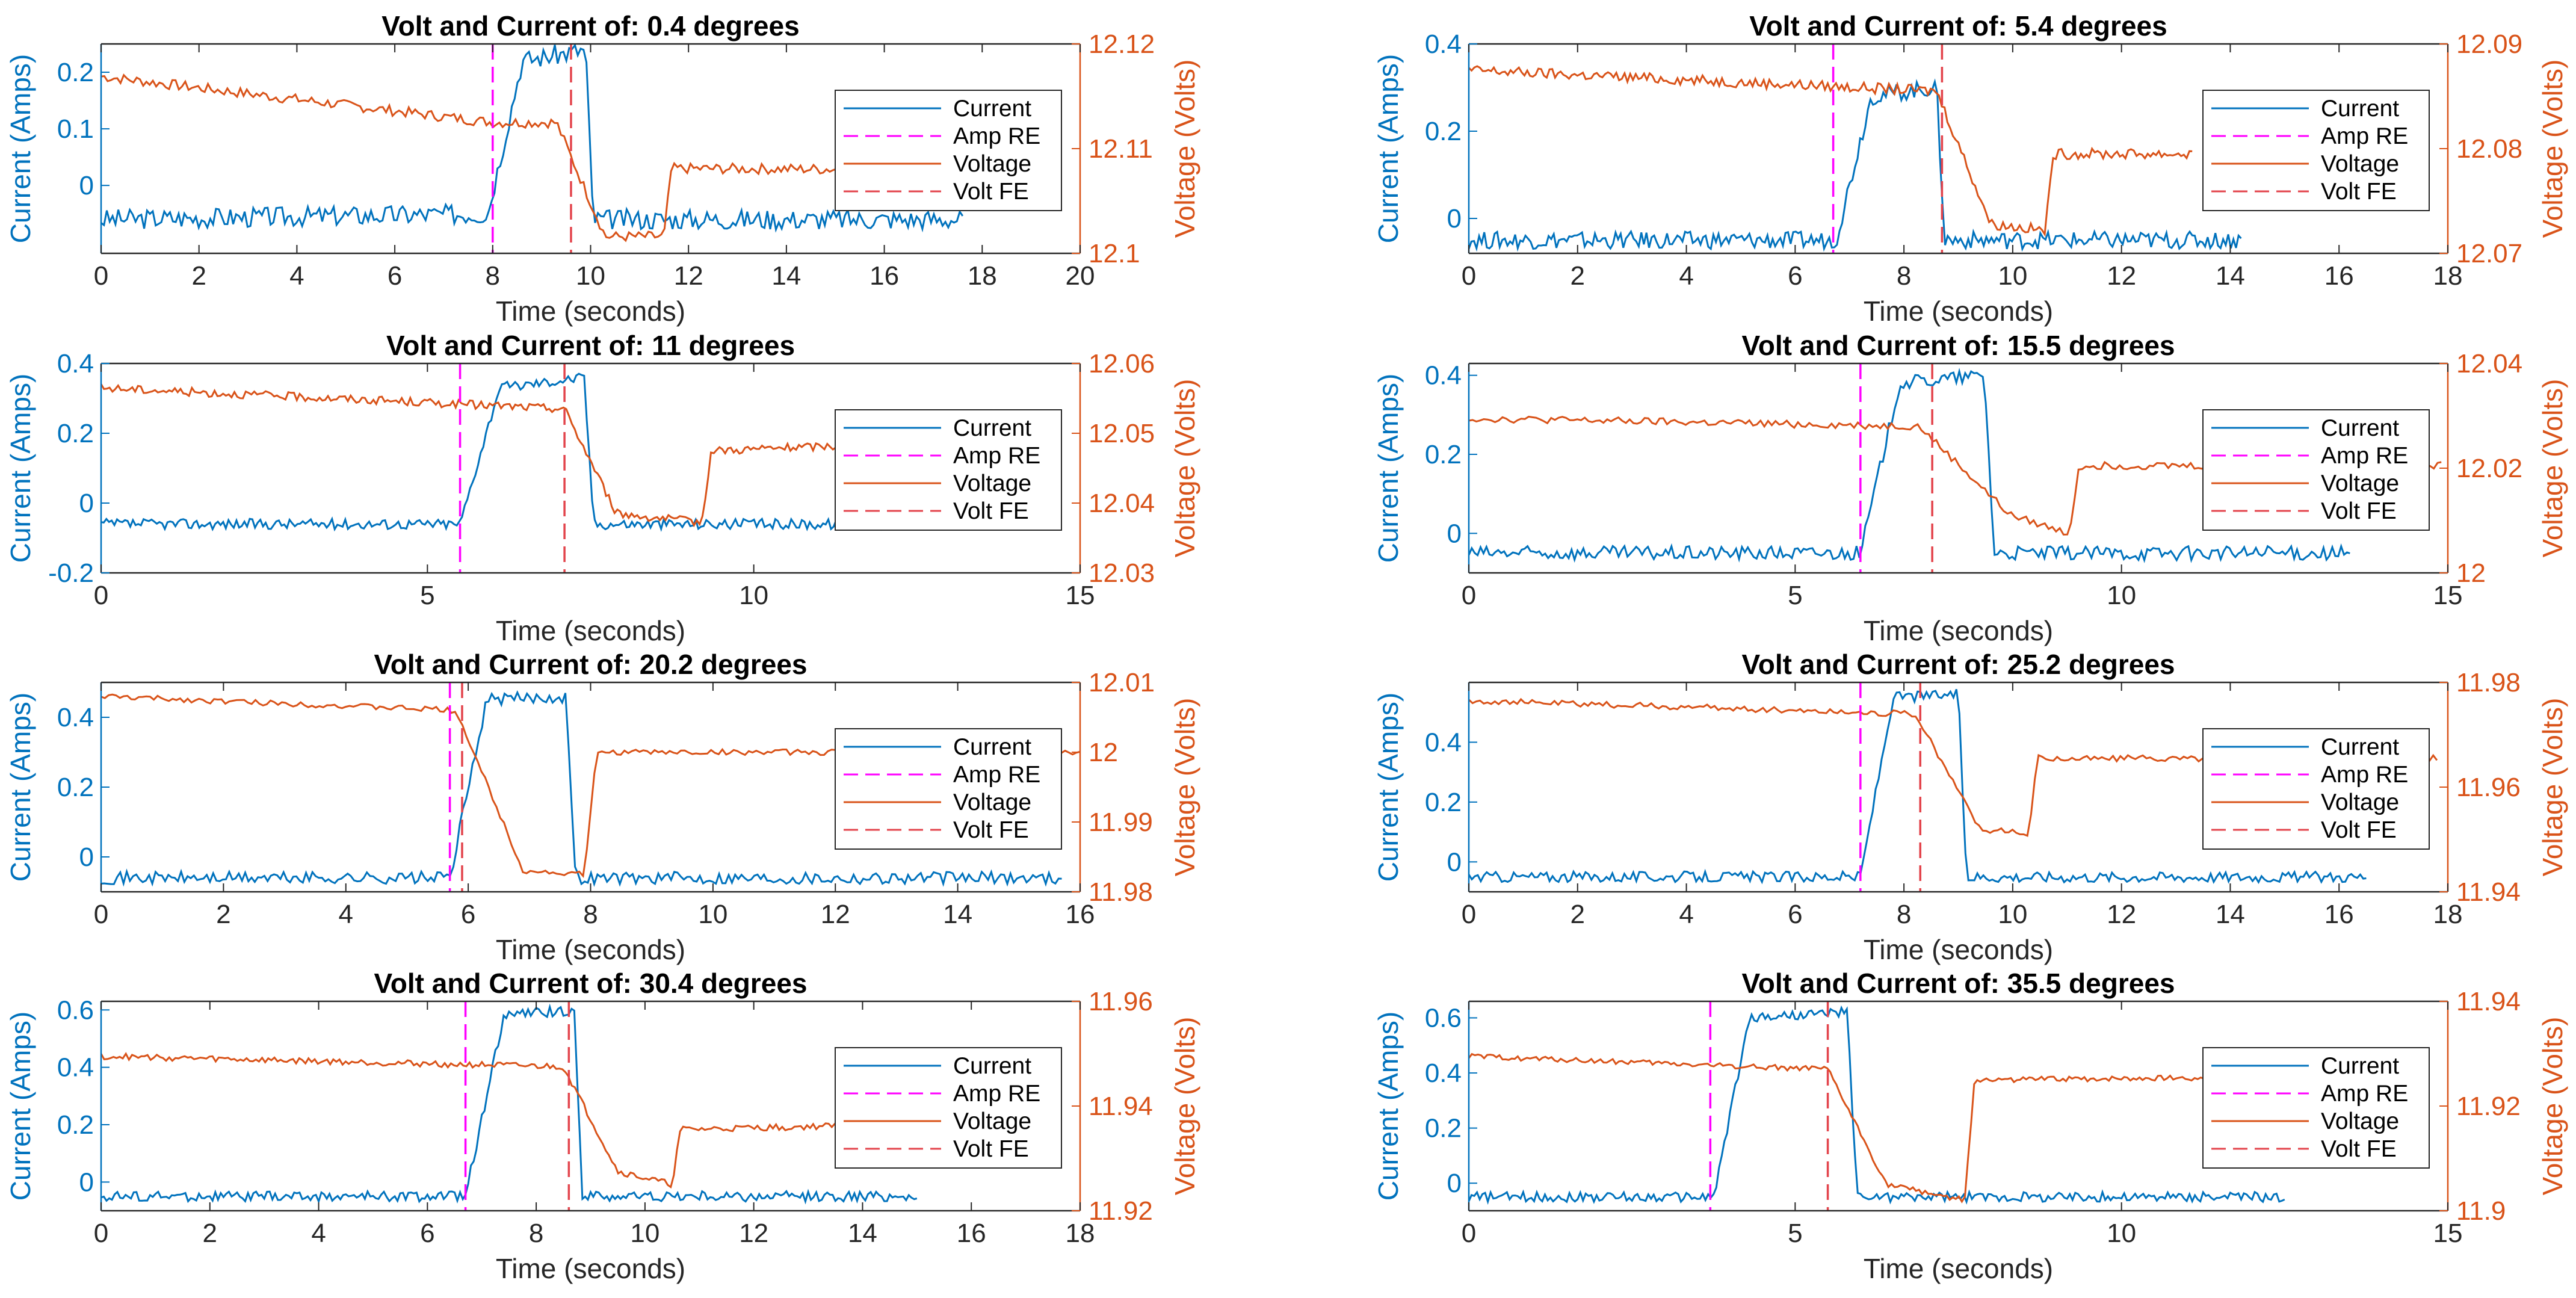 The height and width of the screenshot is (1298, 2576). Describe the element at coordinates (1958, 26) in the screenshot. I see `chart-title: Volt and Current of: 5.4 degrees` at that location.